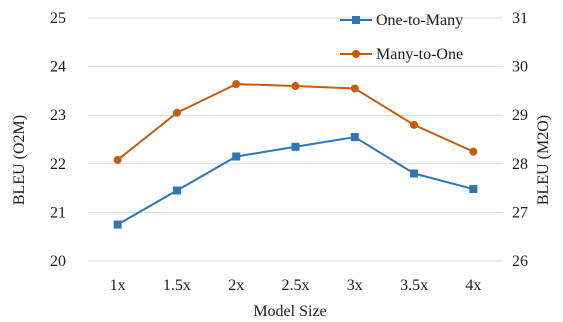 The width and height of the screenshot is (563, 322). What do you see at coordinates (520, 140) in the screenshot?
I see `right-y-ticks: 26 27 28 29 30 31` at bounding box center [520, 140].